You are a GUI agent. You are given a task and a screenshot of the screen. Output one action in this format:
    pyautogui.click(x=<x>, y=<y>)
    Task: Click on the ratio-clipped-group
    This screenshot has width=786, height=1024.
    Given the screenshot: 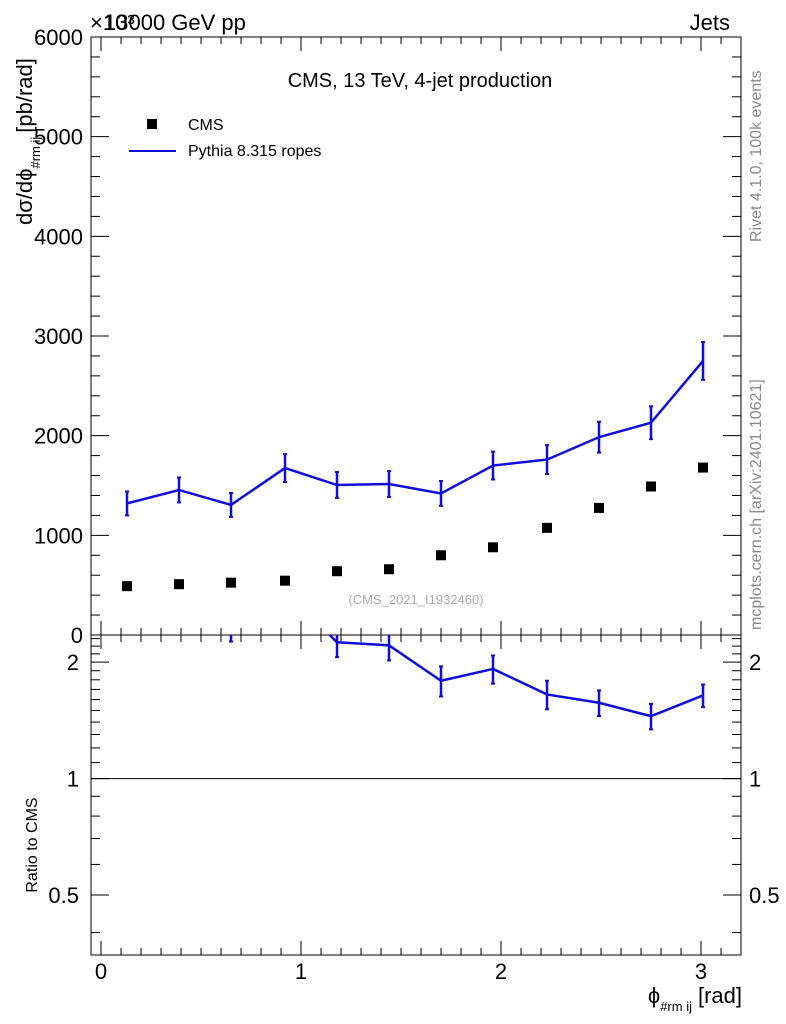 What is the action you would take?
    pyautogui.click(x=467, y=683)
    